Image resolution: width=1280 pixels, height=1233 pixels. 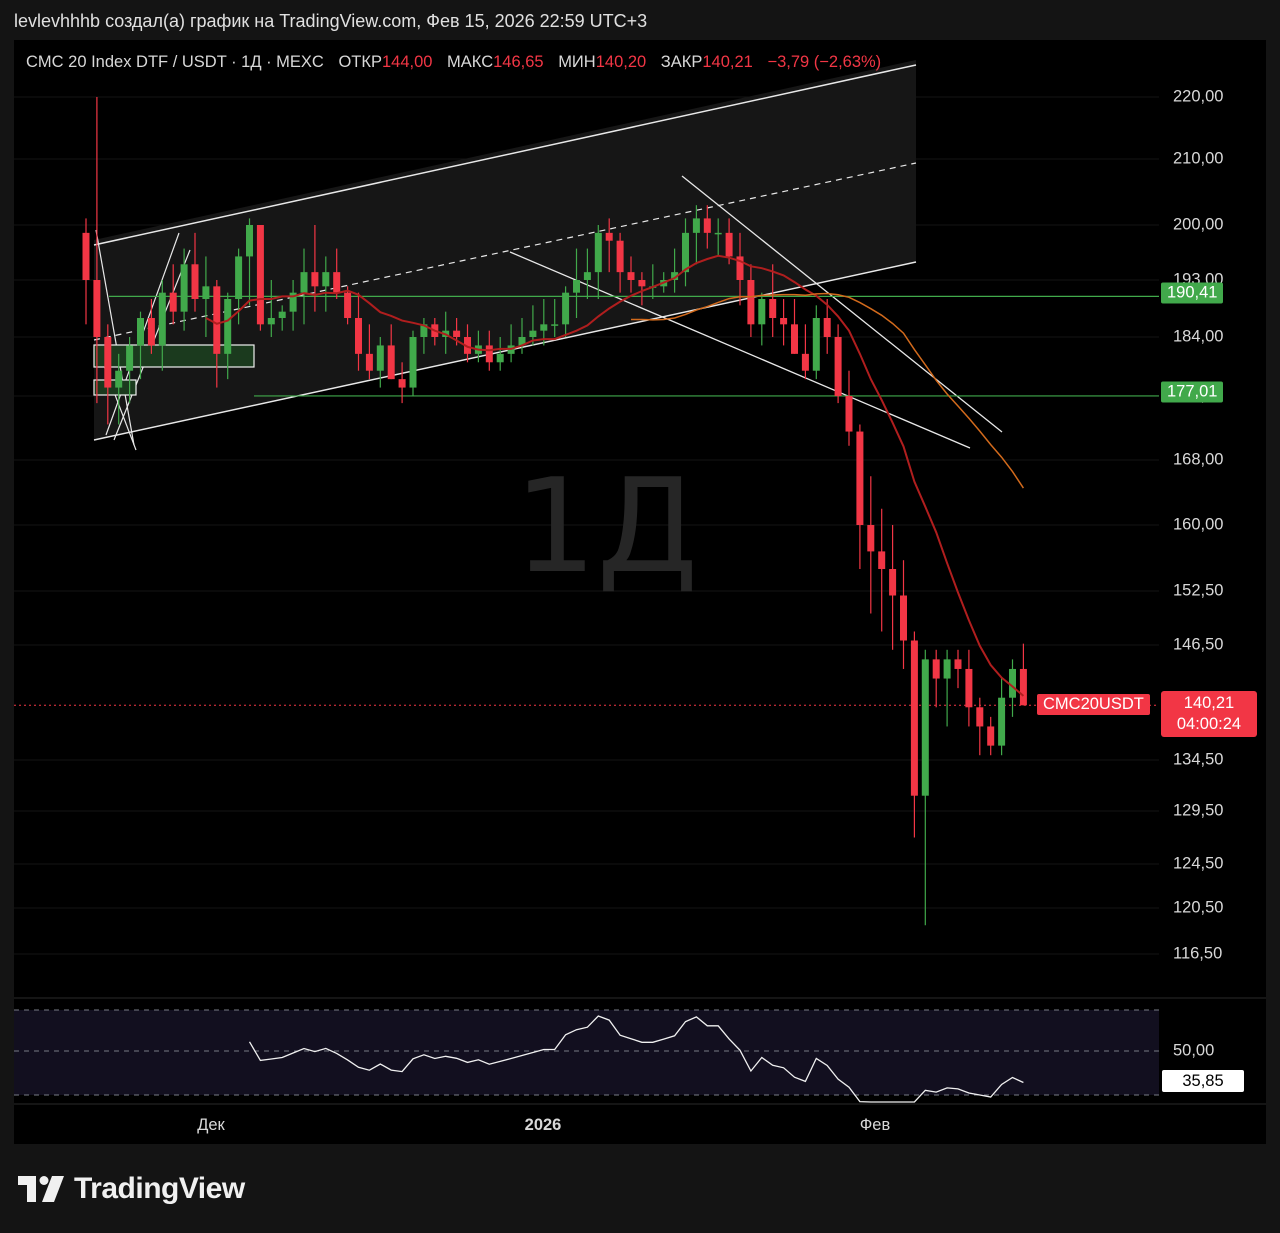 I want to click on symbol-price-tag: CMC20USDT, so click(x=1093, y=704).